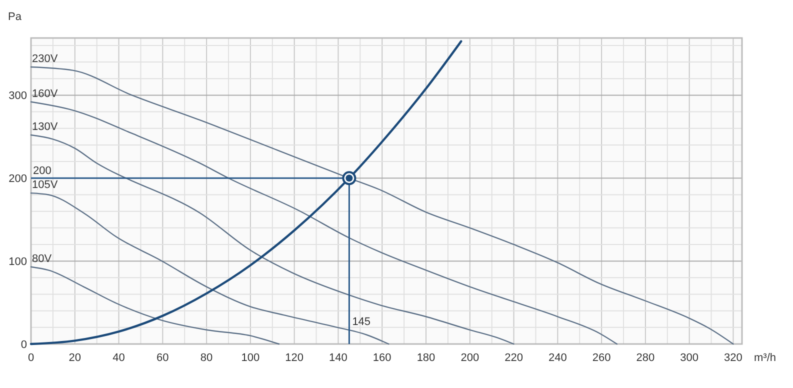 The image size is (793, 388). I want to click on x-tick-label: 0, so click(31, 358).